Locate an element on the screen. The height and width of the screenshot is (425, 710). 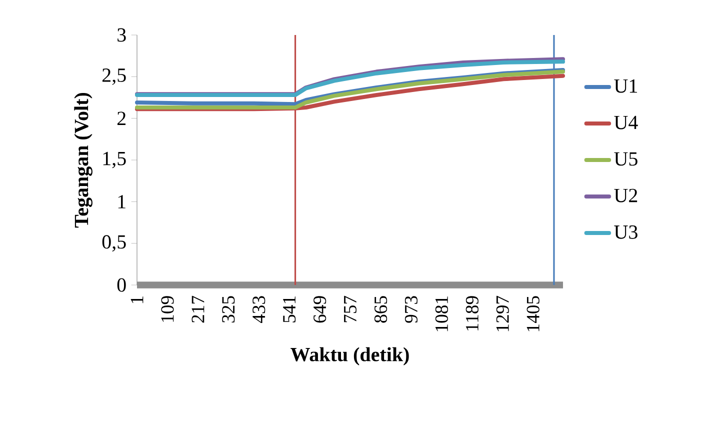
y-tick-label: 0 is located at coordinates (121, 285).